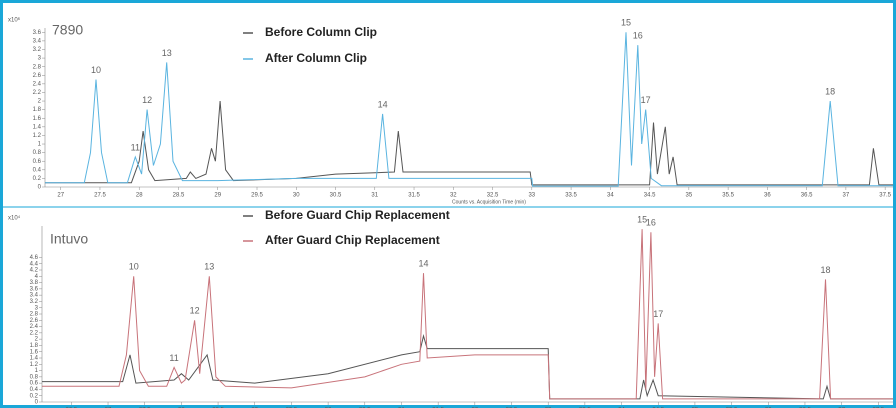 Image resolution: width=896 pixels, height=408 pixels. Describe the element at coordinates (650, 196) in the screenshot. I see `x-tick-label: 34.5` at that location.